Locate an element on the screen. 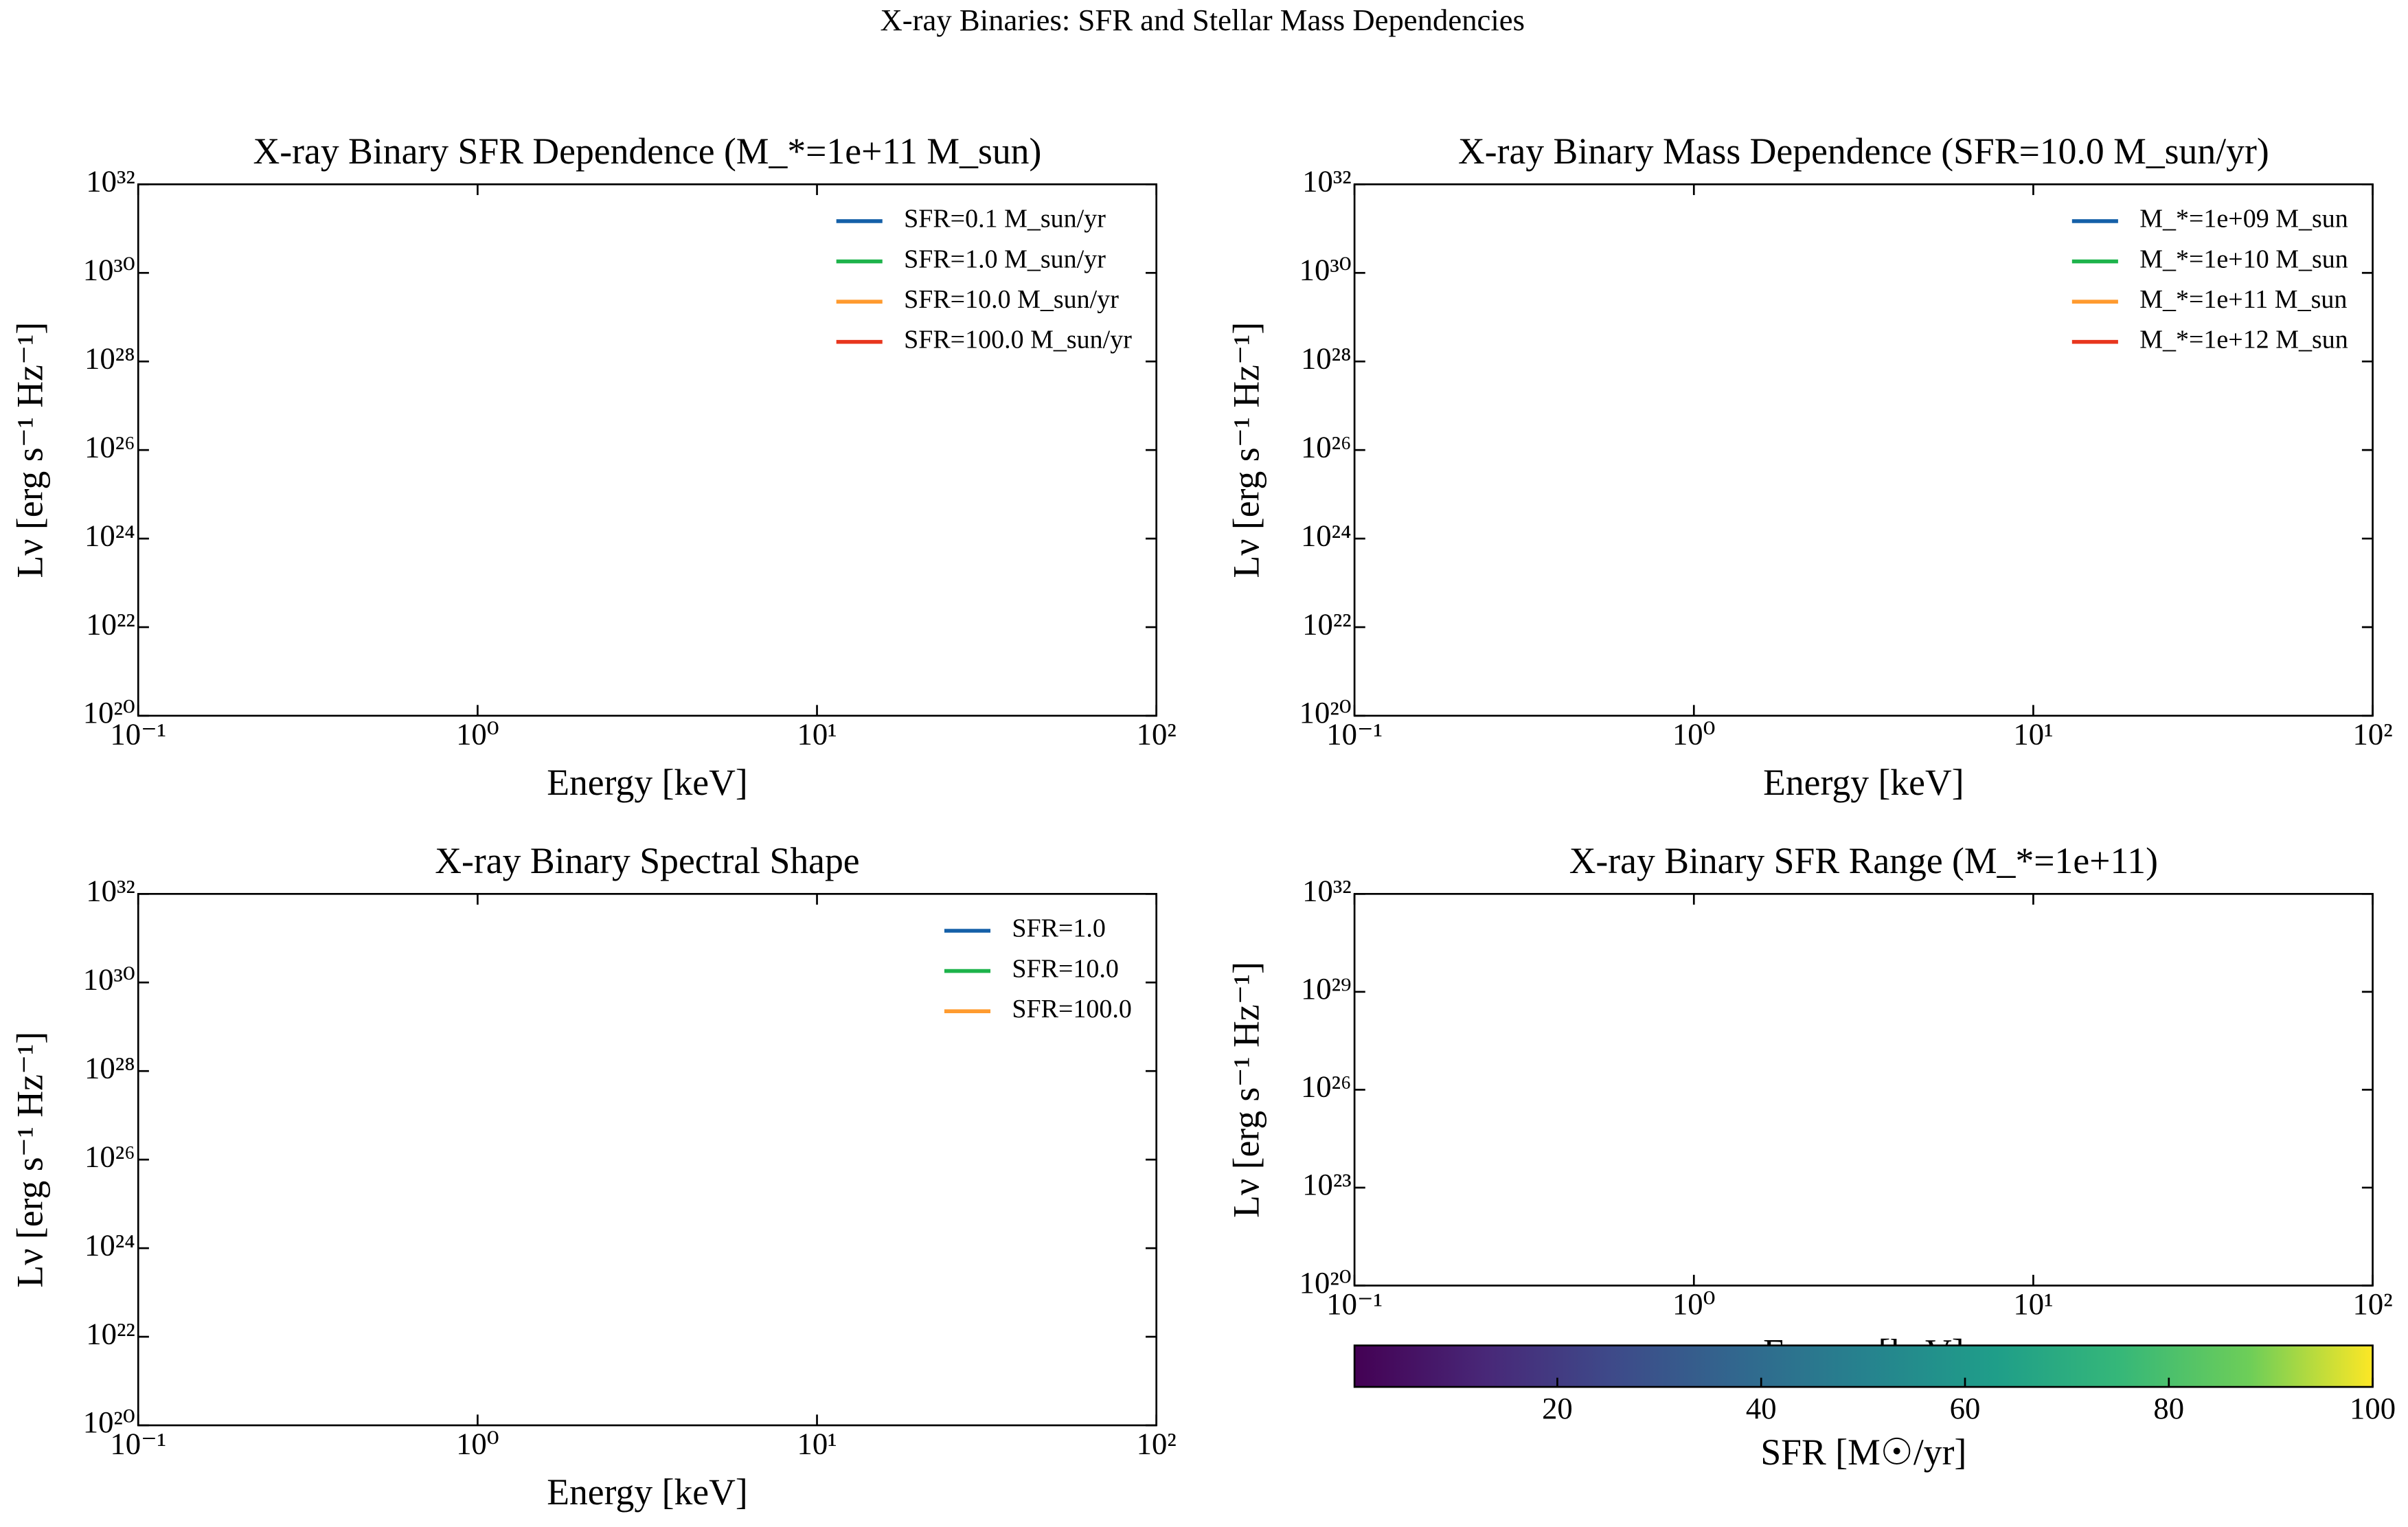 The width and height of the screenshot is (2408, 1527). chart-title: X-ray Binary Spectral Shape is located at coordinates (647, 861).